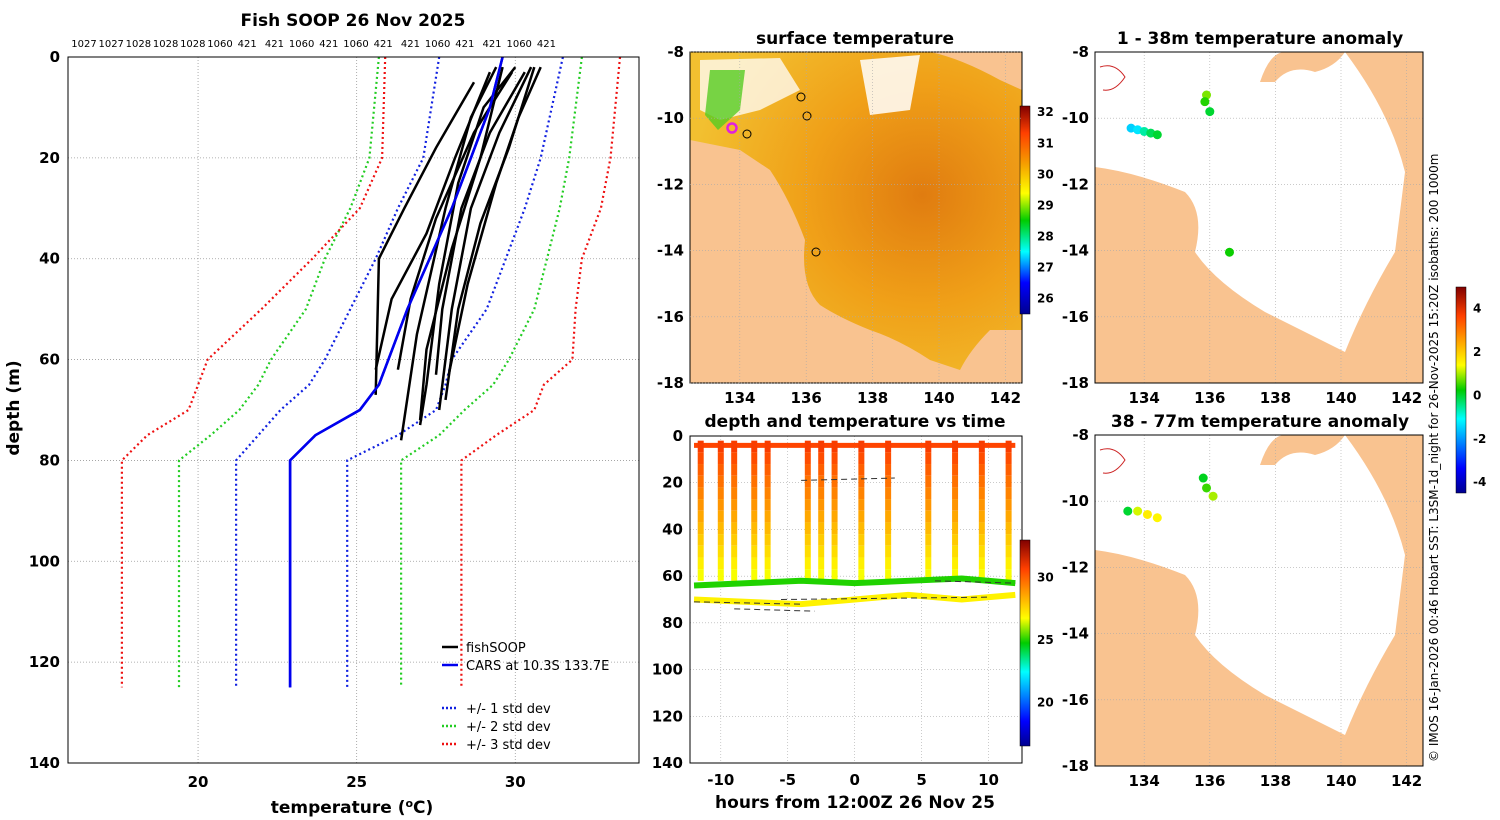  What do you see at coordinates (1477, 395) in the screenshot?
I see `anomaly-colorbar-tick: 0` at bounding box center [1477, 395].